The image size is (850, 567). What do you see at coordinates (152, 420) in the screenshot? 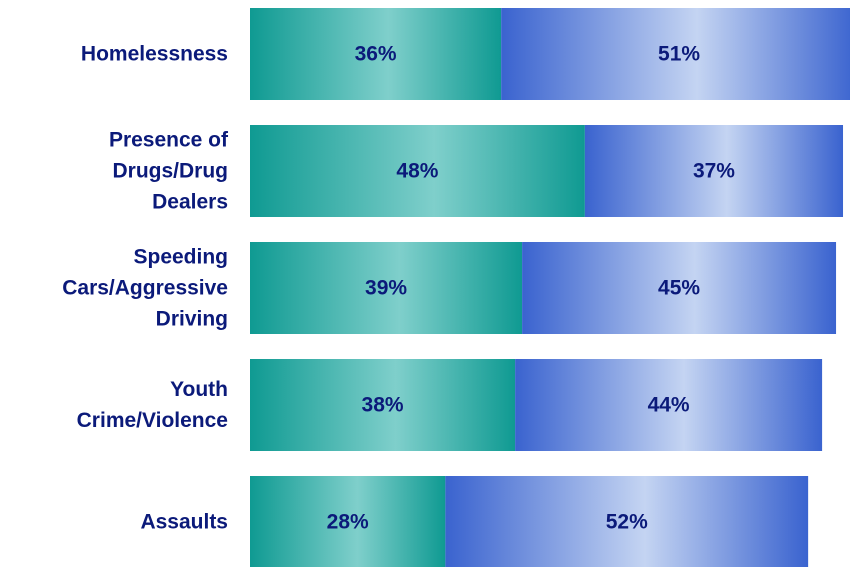
I see `category-label-line: Crime/Violence` at bounding box center [152, 420].